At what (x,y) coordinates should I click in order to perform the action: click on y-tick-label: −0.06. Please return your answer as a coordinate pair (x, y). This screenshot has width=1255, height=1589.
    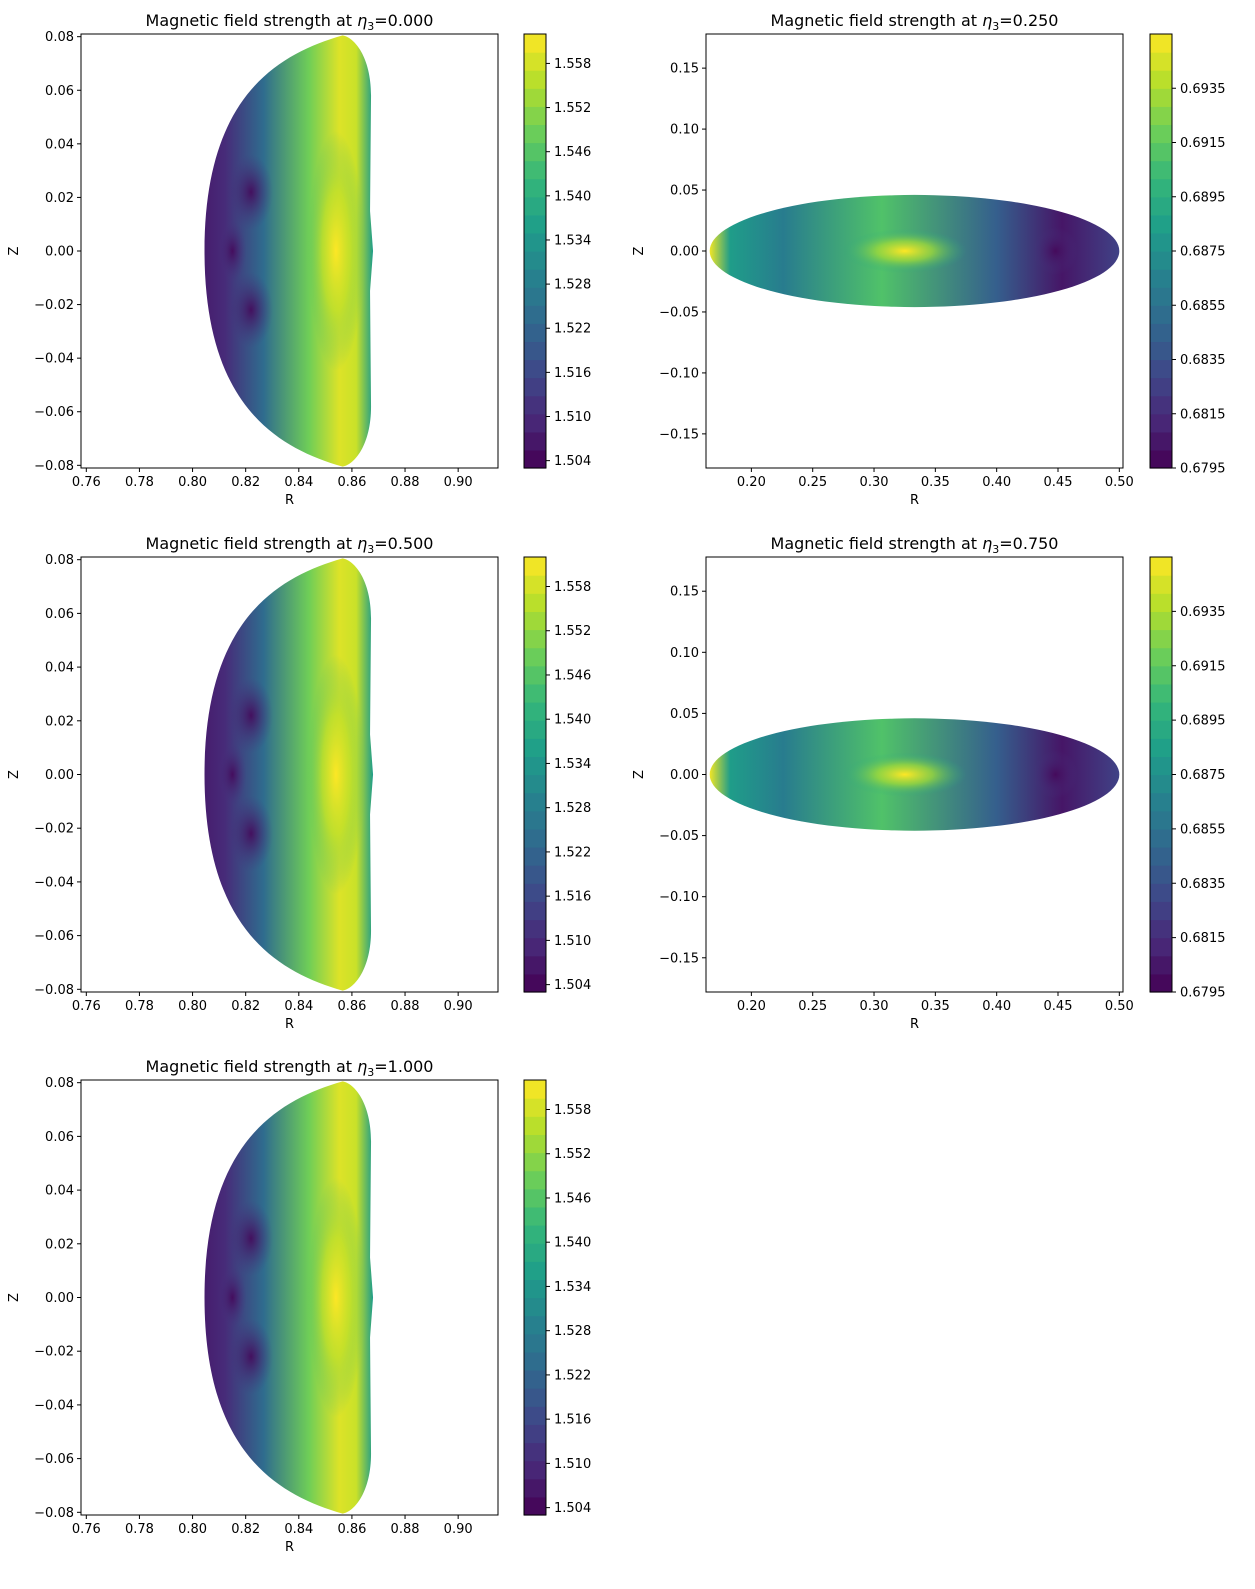
    Looking at the image, I should click on (54, 1459).